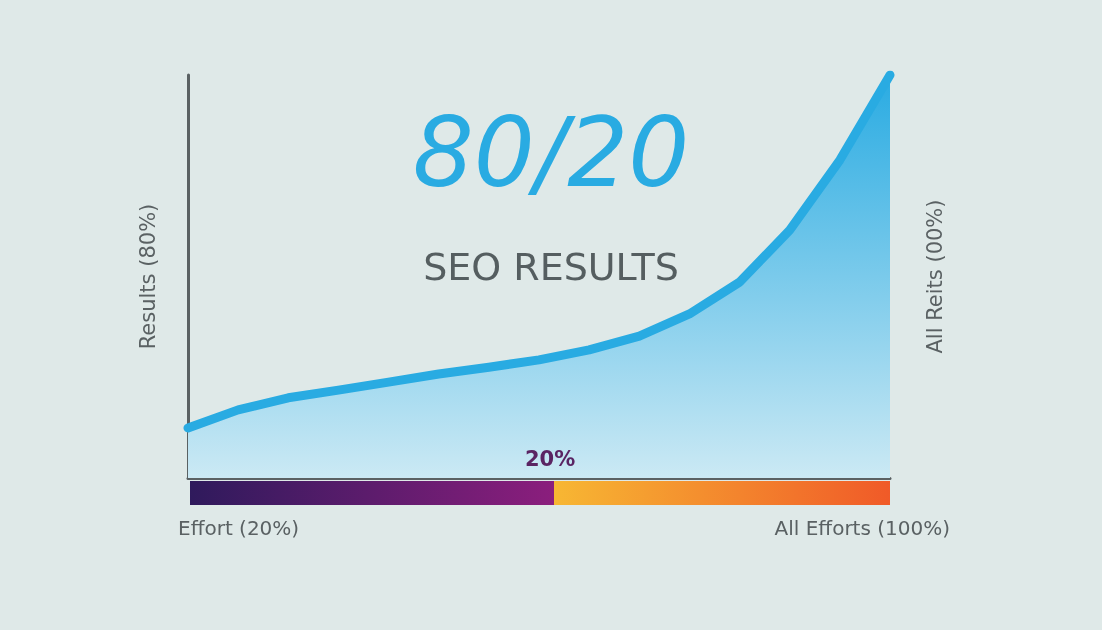 This screenshot has width=1102, height=630. Describe the element at coordinates (239, 528) in the screenshot. I see `text: Effort (20%)` at that location.